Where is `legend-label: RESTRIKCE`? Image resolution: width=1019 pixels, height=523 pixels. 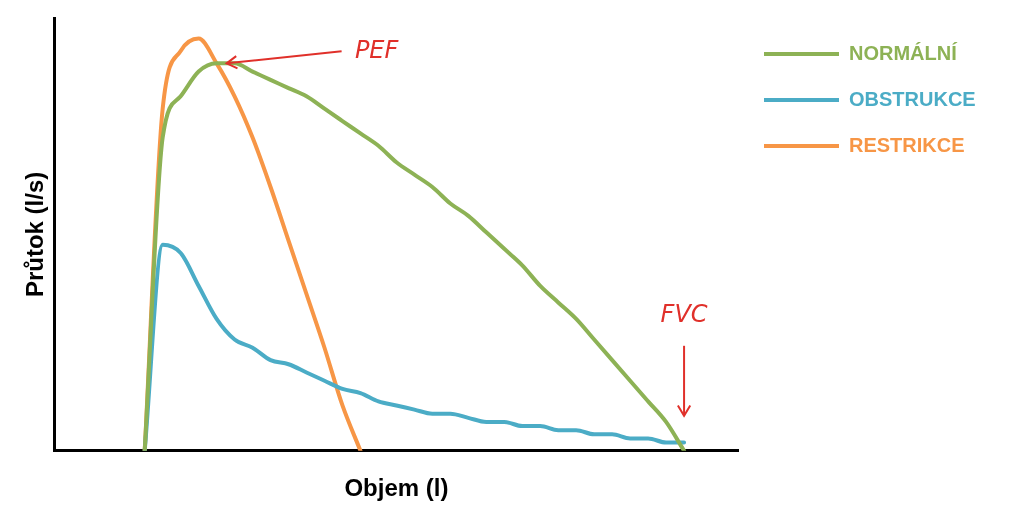 legend-label: RESTRIKCE is located at coordinates (907, 144).